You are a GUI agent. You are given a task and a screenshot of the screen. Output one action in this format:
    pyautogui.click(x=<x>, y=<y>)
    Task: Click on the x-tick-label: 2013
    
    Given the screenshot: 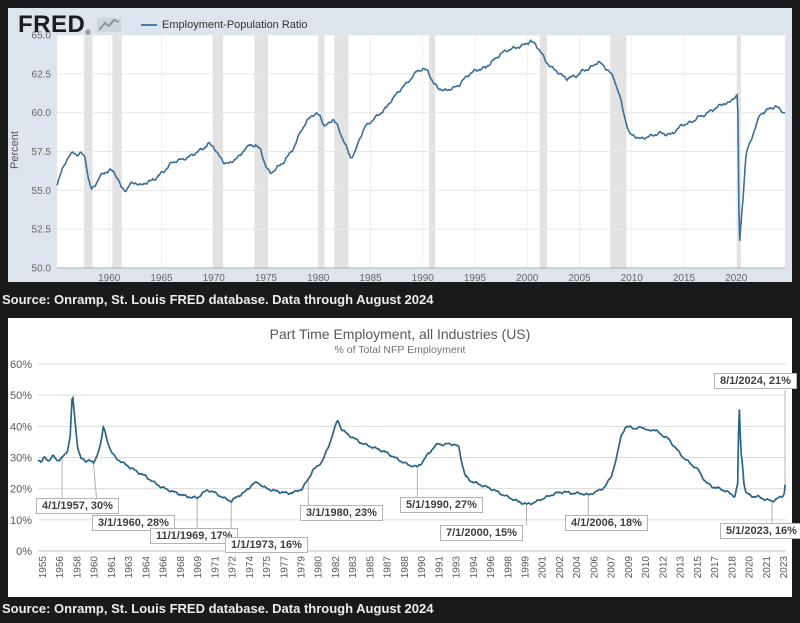 What is the action you would take?
    pyautogui.click(x=681, y=567)
    